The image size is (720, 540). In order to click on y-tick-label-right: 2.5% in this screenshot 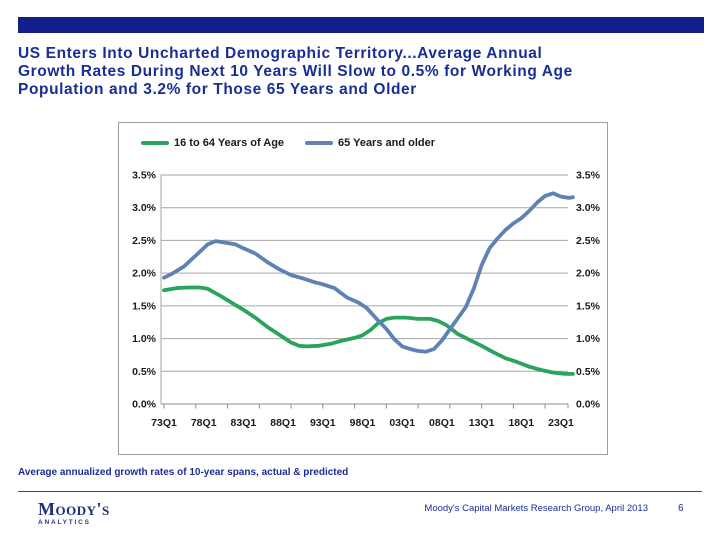, I will do `click(588, 241)`.